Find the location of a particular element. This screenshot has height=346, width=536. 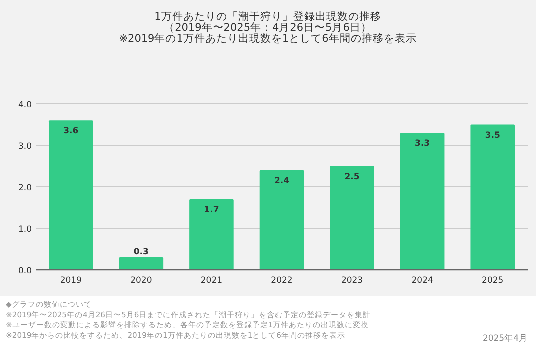

data-label: 2.5 is located at coordinates (352, 177).